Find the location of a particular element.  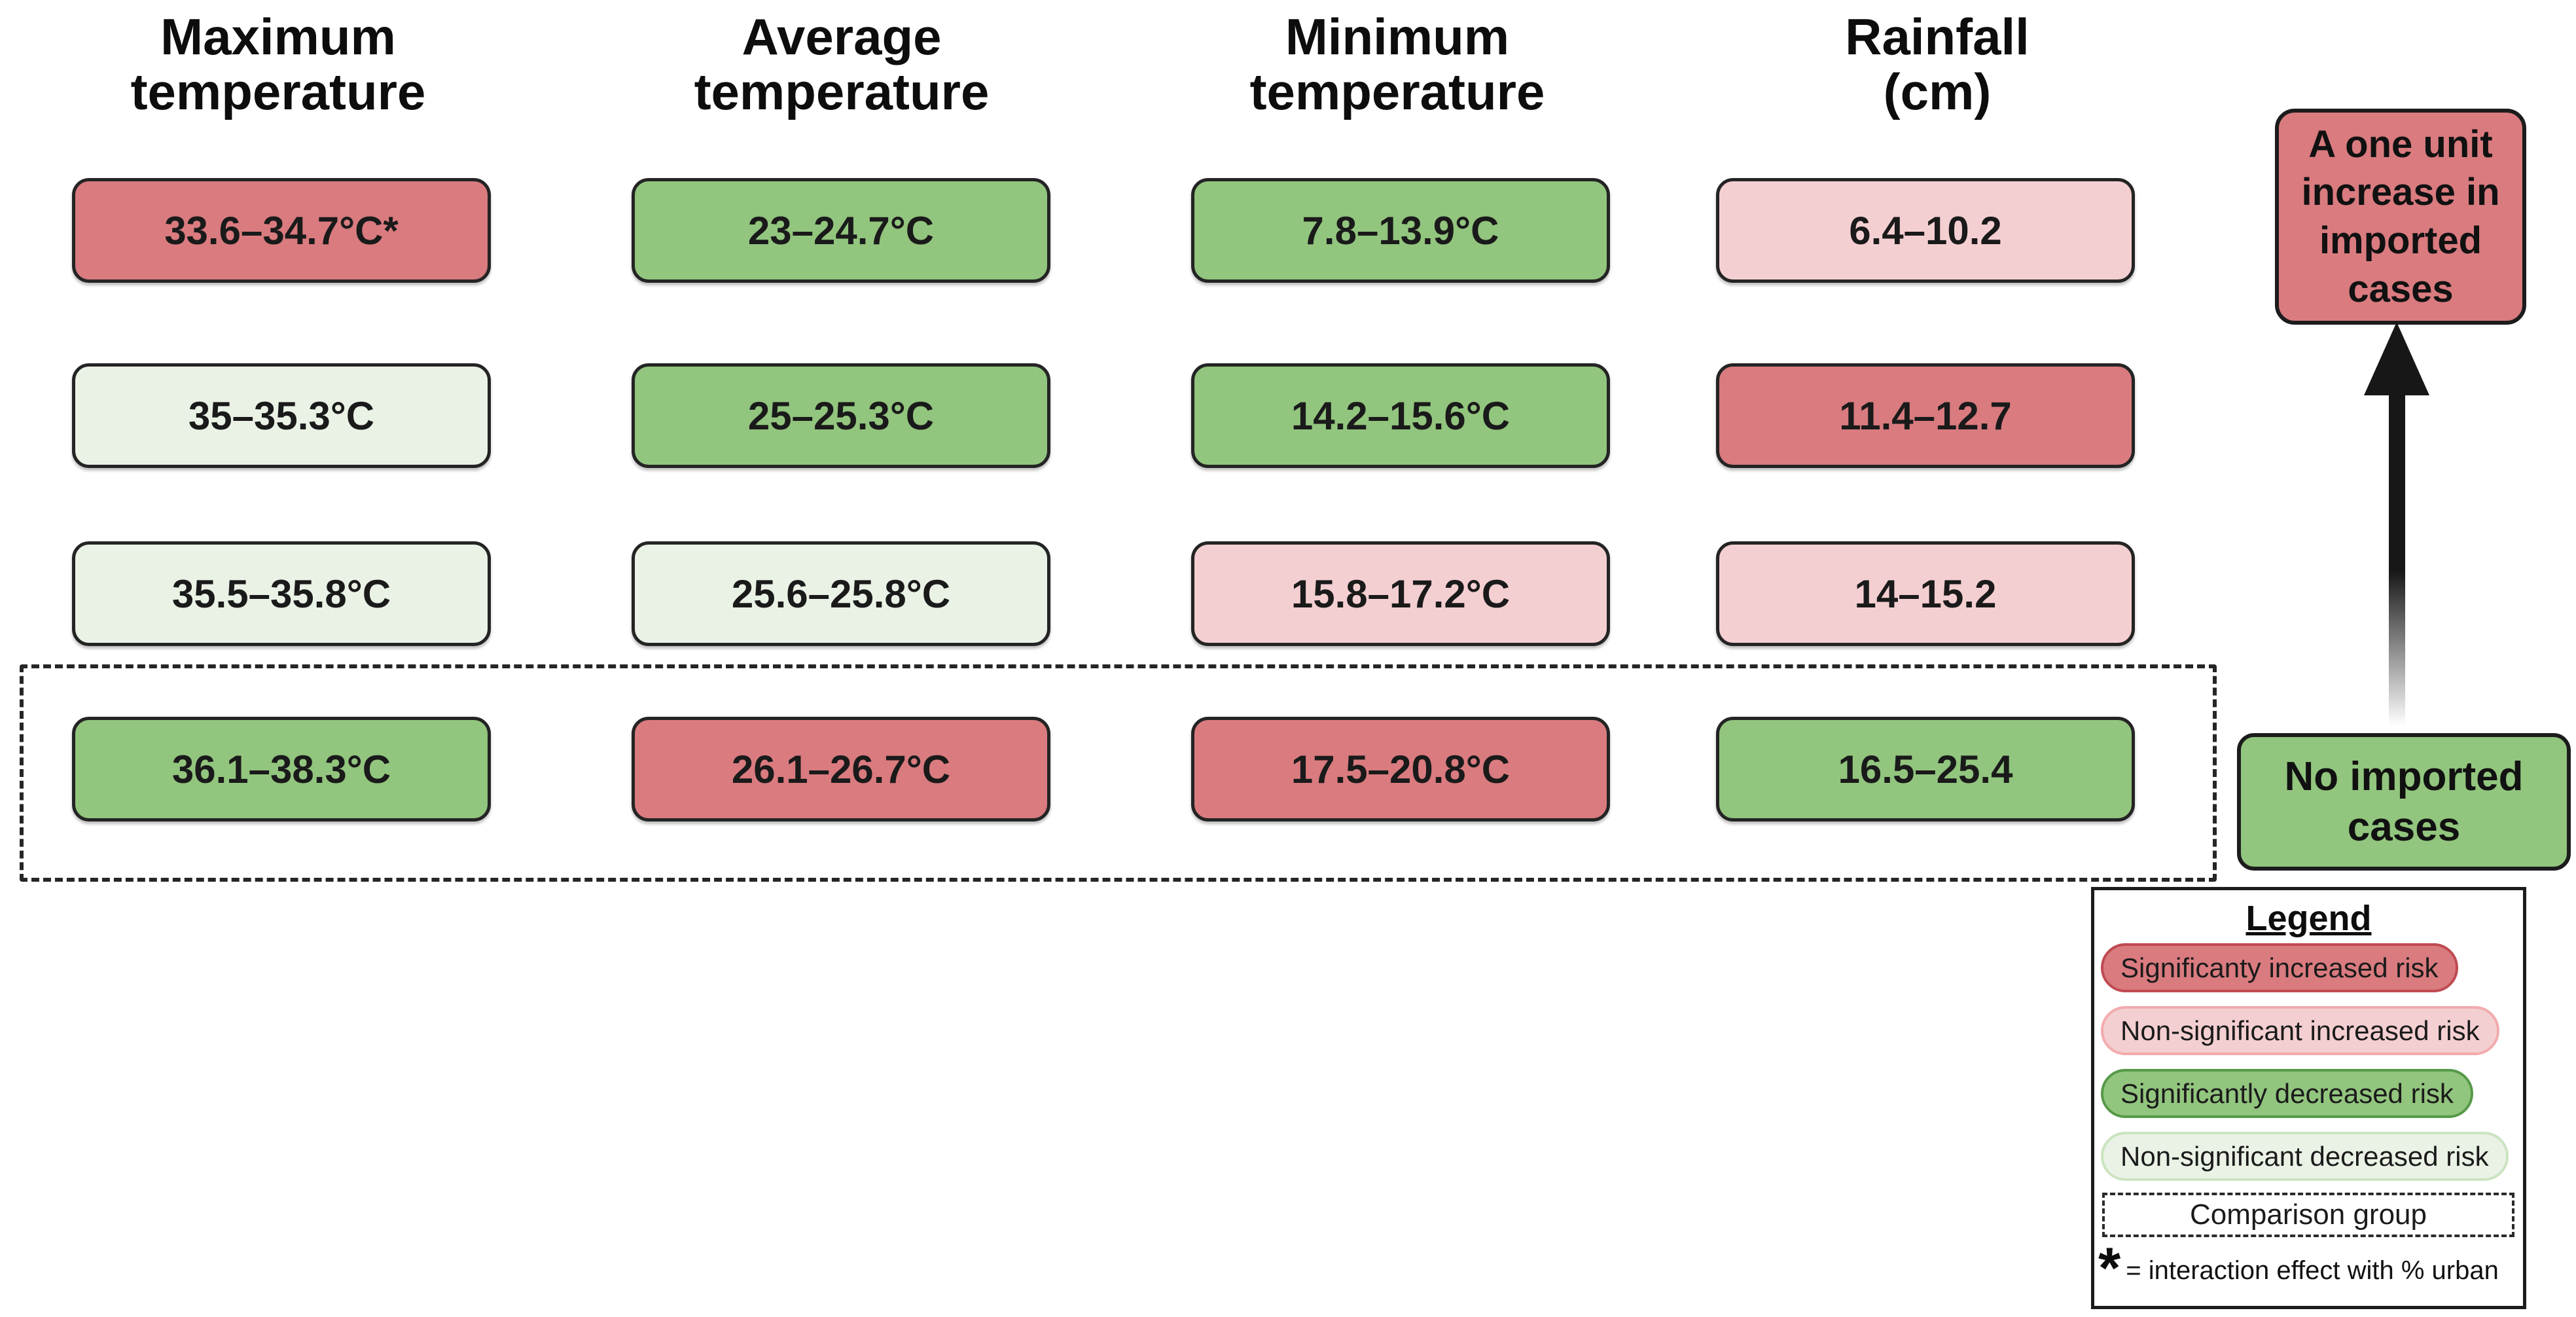

risk-cell: 14–15.2 is located at coordinates (1925, 593).